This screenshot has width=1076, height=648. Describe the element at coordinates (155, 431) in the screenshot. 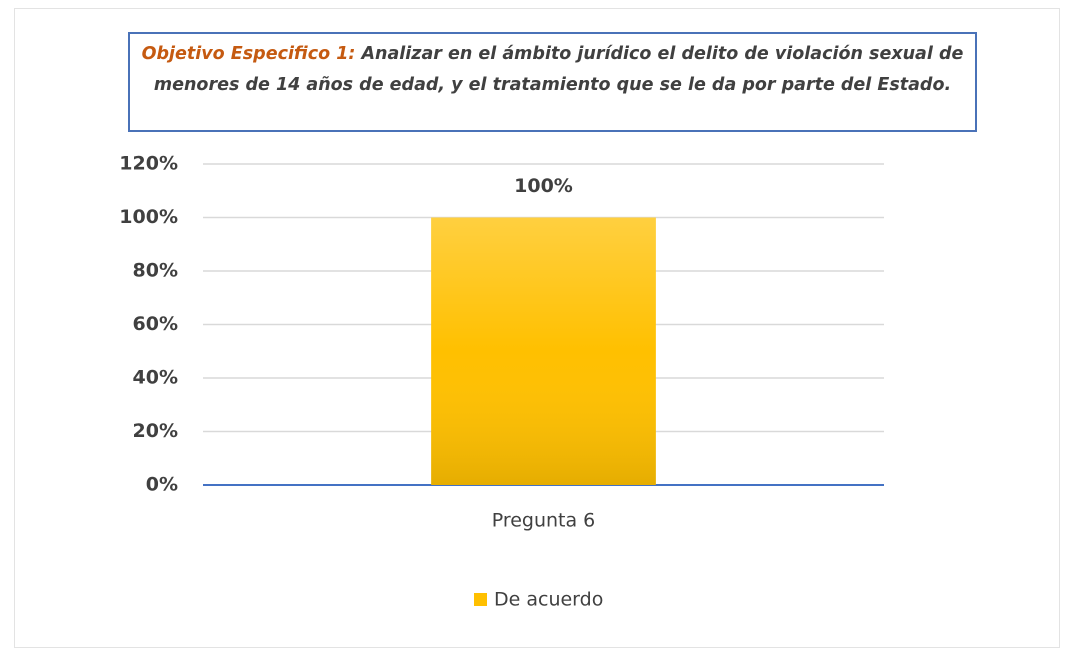

I see `y-tick-label: 20%` at that location.